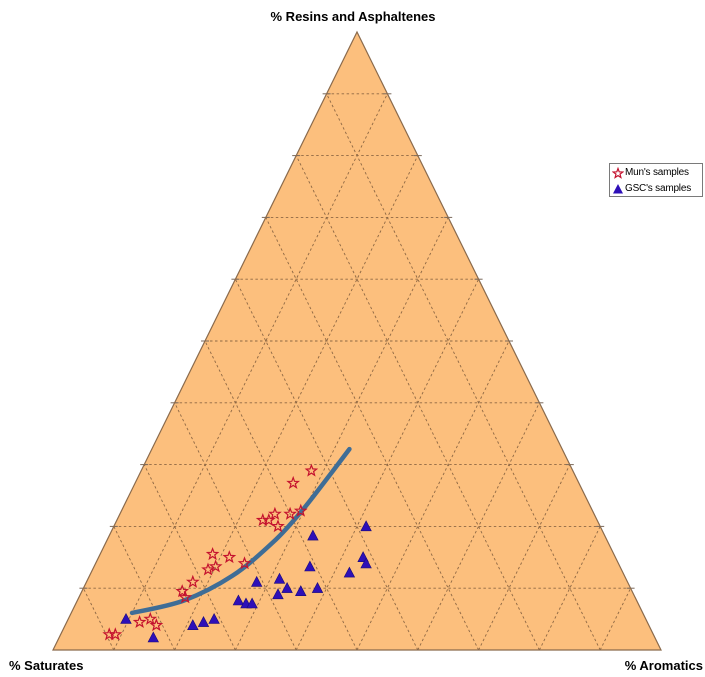 The height and width of the screenshot is (677, 705). What do you see at coordinates (618, 172) in the screenshot?
I see `star-marker-icon` at bounding box center [618, 172].